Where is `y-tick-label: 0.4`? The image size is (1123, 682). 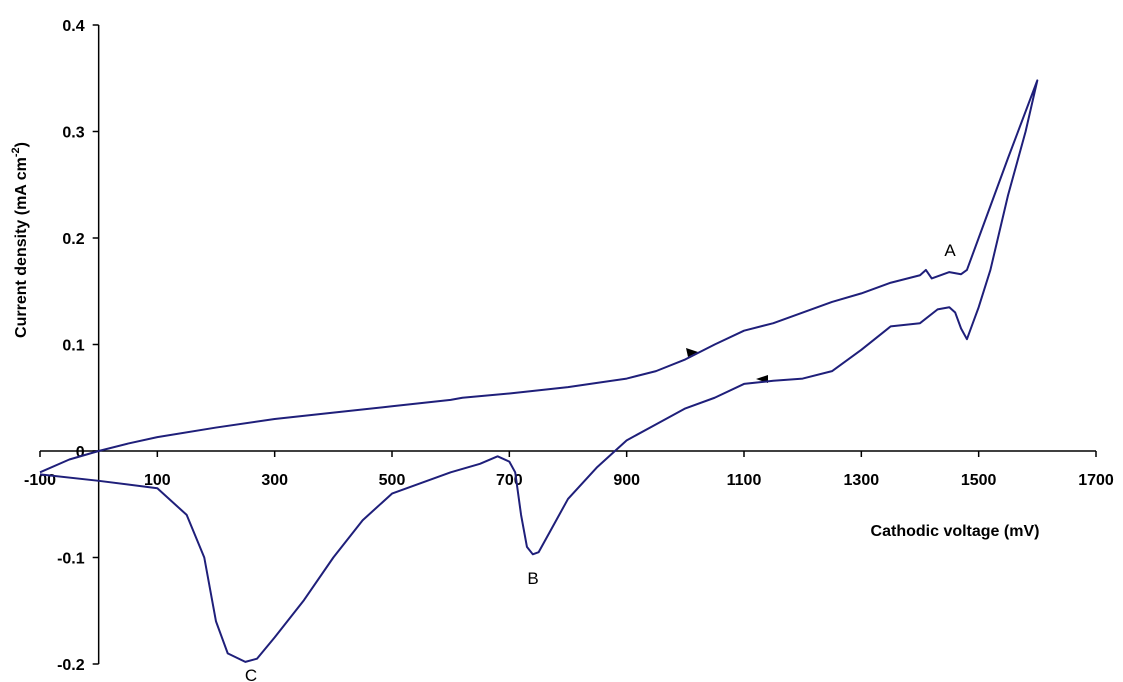
y-tick-label: 0.4 is located at coordinates (73, 26).